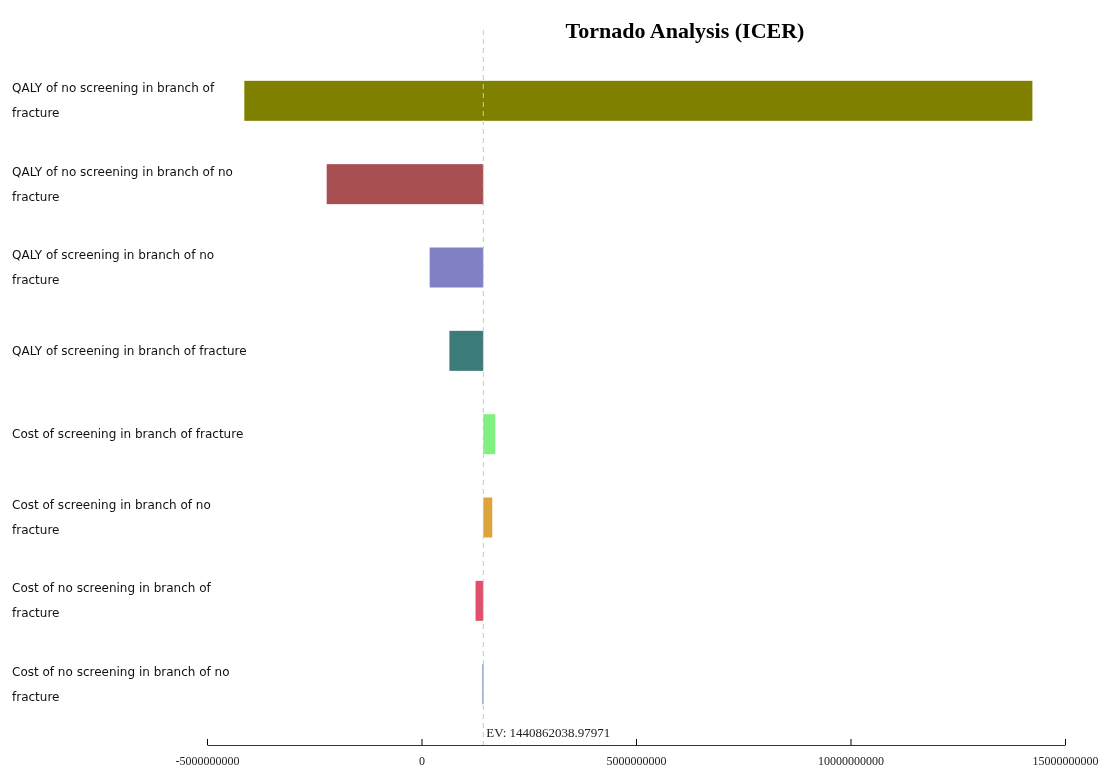 The height and width of the screenshot is (782, 1108). What do you see at coordinates (112, 601) in the screenshot?
I see `y-tick-label: Cost of no screening in branch of fracture` at bounding box center [112, 601].